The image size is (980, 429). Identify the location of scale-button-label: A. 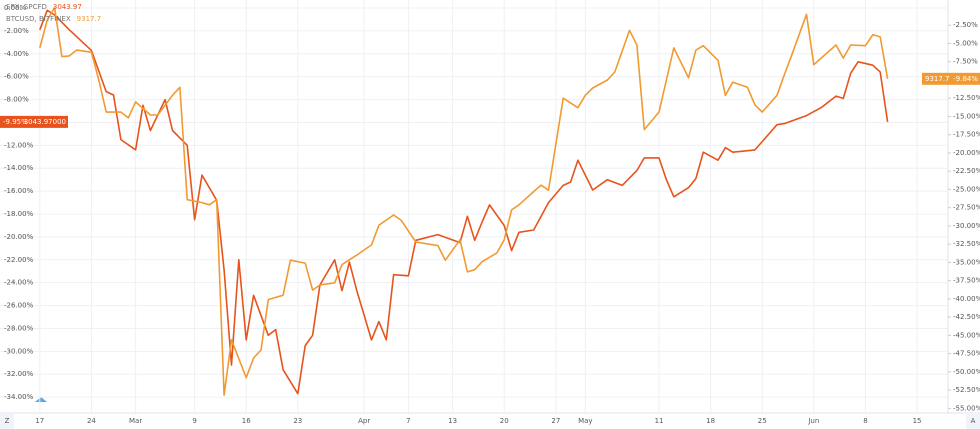
(973, 421).